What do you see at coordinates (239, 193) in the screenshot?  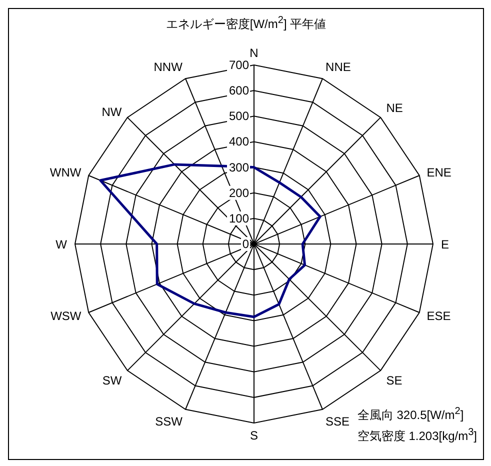 I see `y-tick-label: 200` at bounding box center [239, 193].